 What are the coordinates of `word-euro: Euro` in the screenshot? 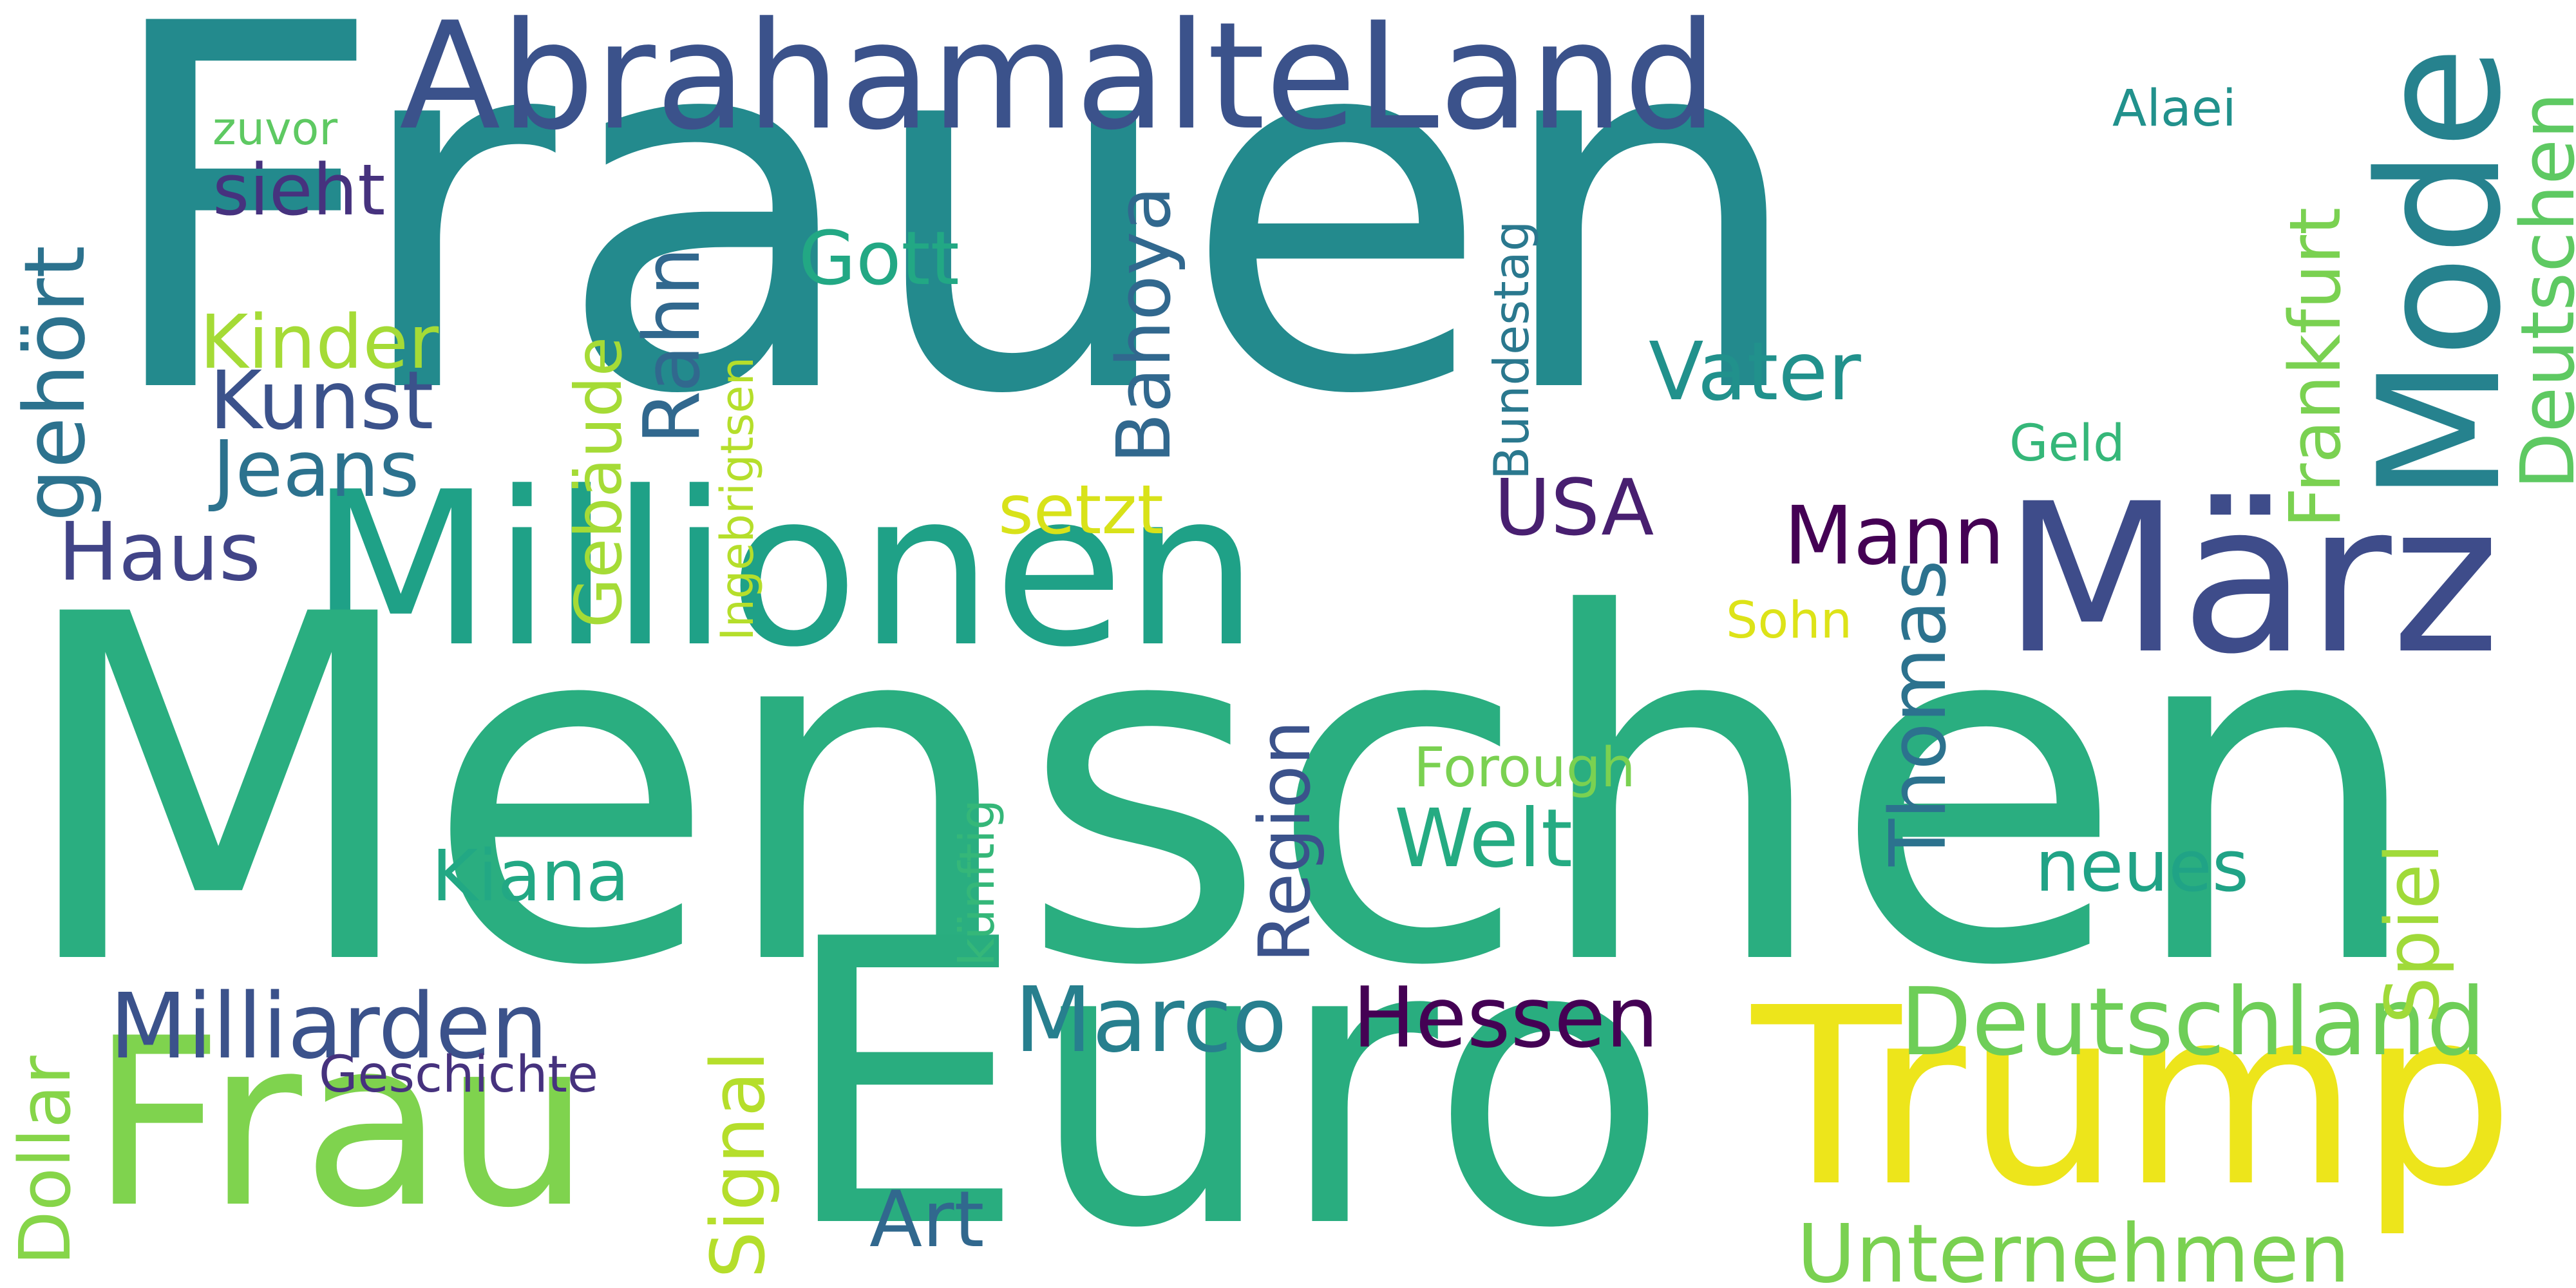 It's located at (1224, 1072).